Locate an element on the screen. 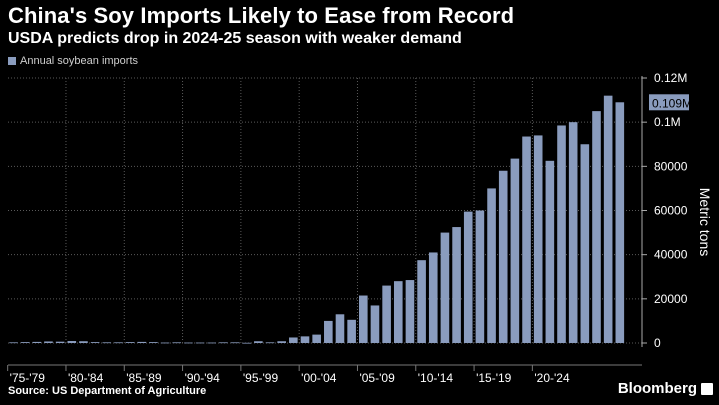 This screenshot has width=719, height=405. x-tick-label: '90-'94 is located at coordinates (203, 378).